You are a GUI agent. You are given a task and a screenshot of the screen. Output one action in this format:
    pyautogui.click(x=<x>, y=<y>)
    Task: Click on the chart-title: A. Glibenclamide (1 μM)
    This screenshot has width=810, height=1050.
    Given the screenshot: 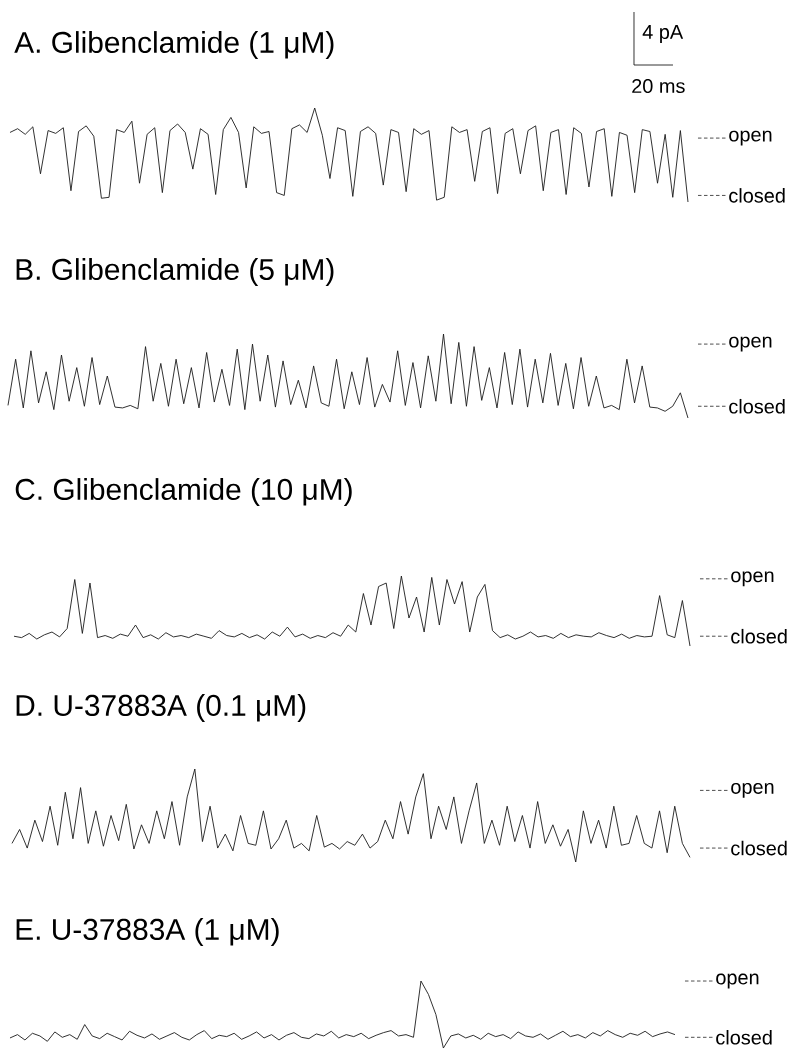 What is the action you would take?
    pyautogui.click(x=174, y=45)
    